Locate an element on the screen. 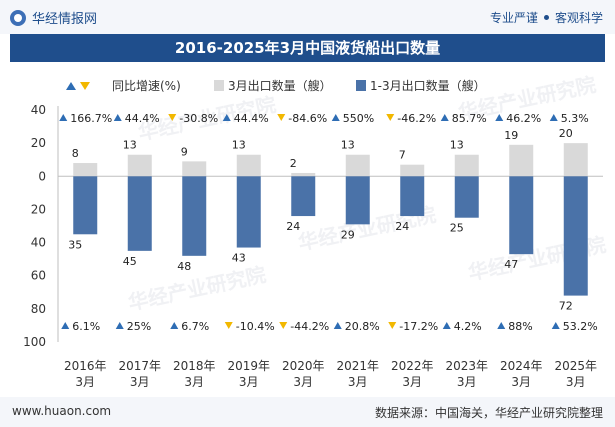 This screenshot has height=427, width=615. x-tick-label-year: 2017年 is located at coordinates (139, 366).